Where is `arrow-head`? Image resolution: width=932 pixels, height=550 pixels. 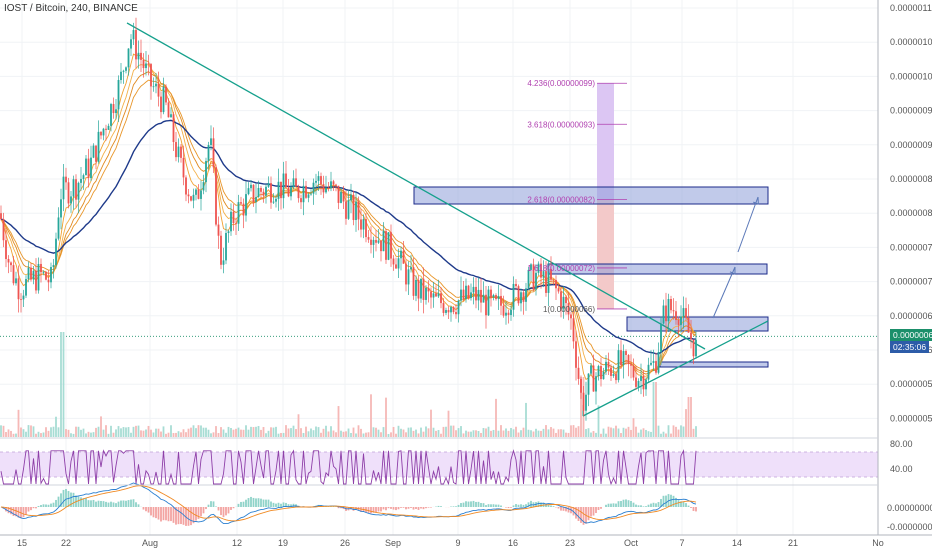 arrow-head is located at coordinates (732, 270).